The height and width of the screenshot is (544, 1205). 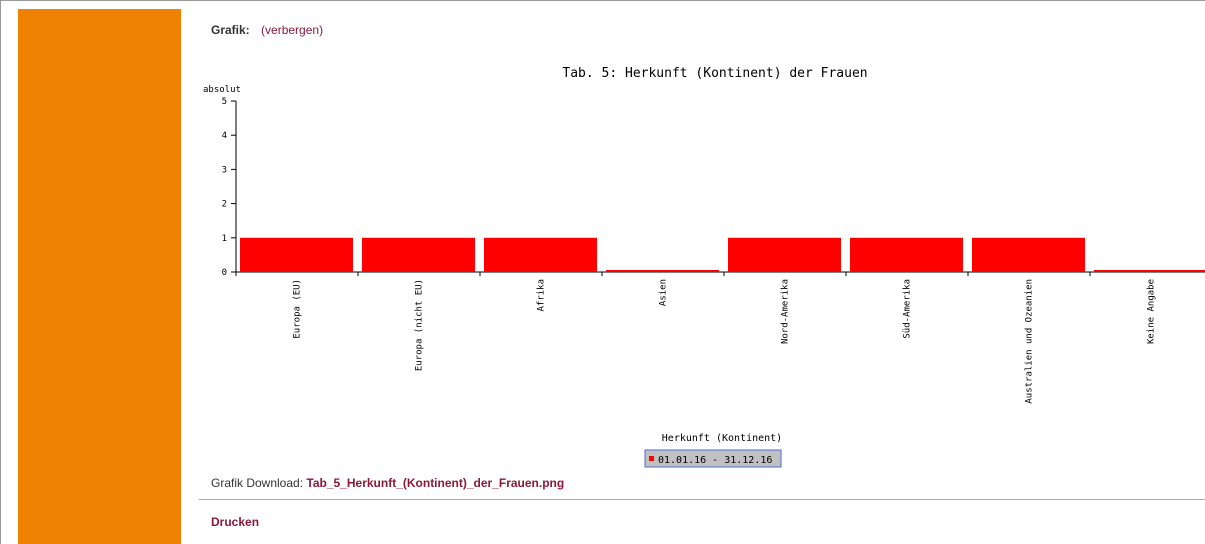 I want to click on category-label: Nord-Amerika, so click(x=786, y=311).